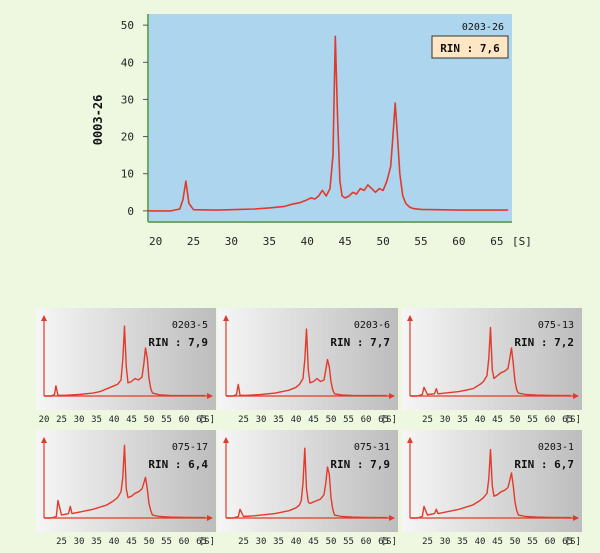 The image size is (600, 553). I want to click on main-x-tick-label: 45, so click(345, 241).